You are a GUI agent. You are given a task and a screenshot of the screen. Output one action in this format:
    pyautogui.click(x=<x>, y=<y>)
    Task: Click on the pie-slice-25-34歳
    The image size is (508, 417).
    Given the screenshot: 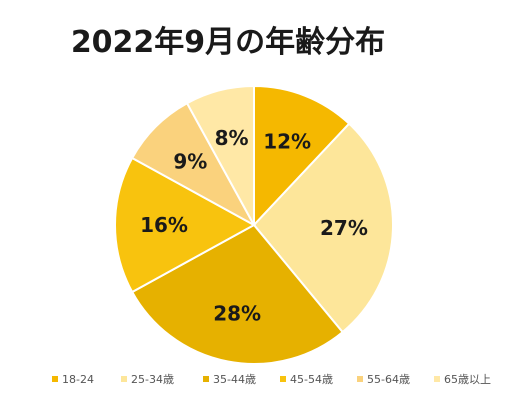 What is the action you would take?
    pyautogui.click(x=323, y=228)
    